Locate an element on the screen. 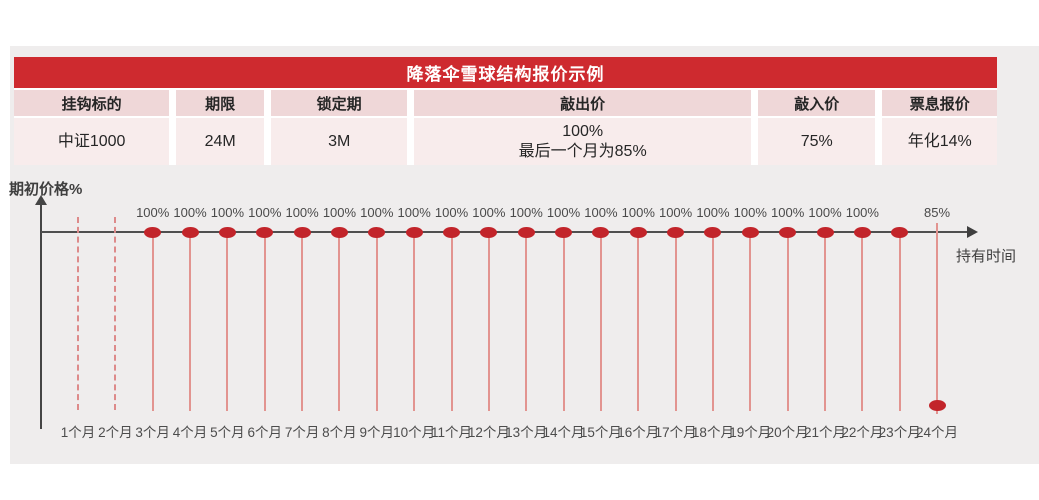  header-cell-2: 锁定期 is located at coordinates (339, 103).